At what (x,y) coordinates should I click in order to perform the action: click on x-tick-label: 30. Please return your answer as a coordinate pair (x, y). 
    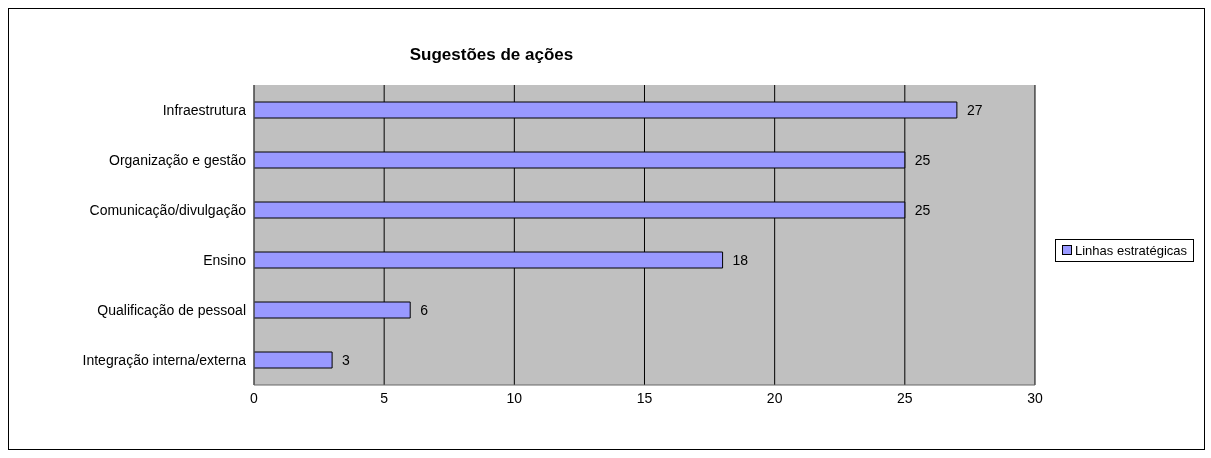
    Looking at the image, I should click on (1035, 397).